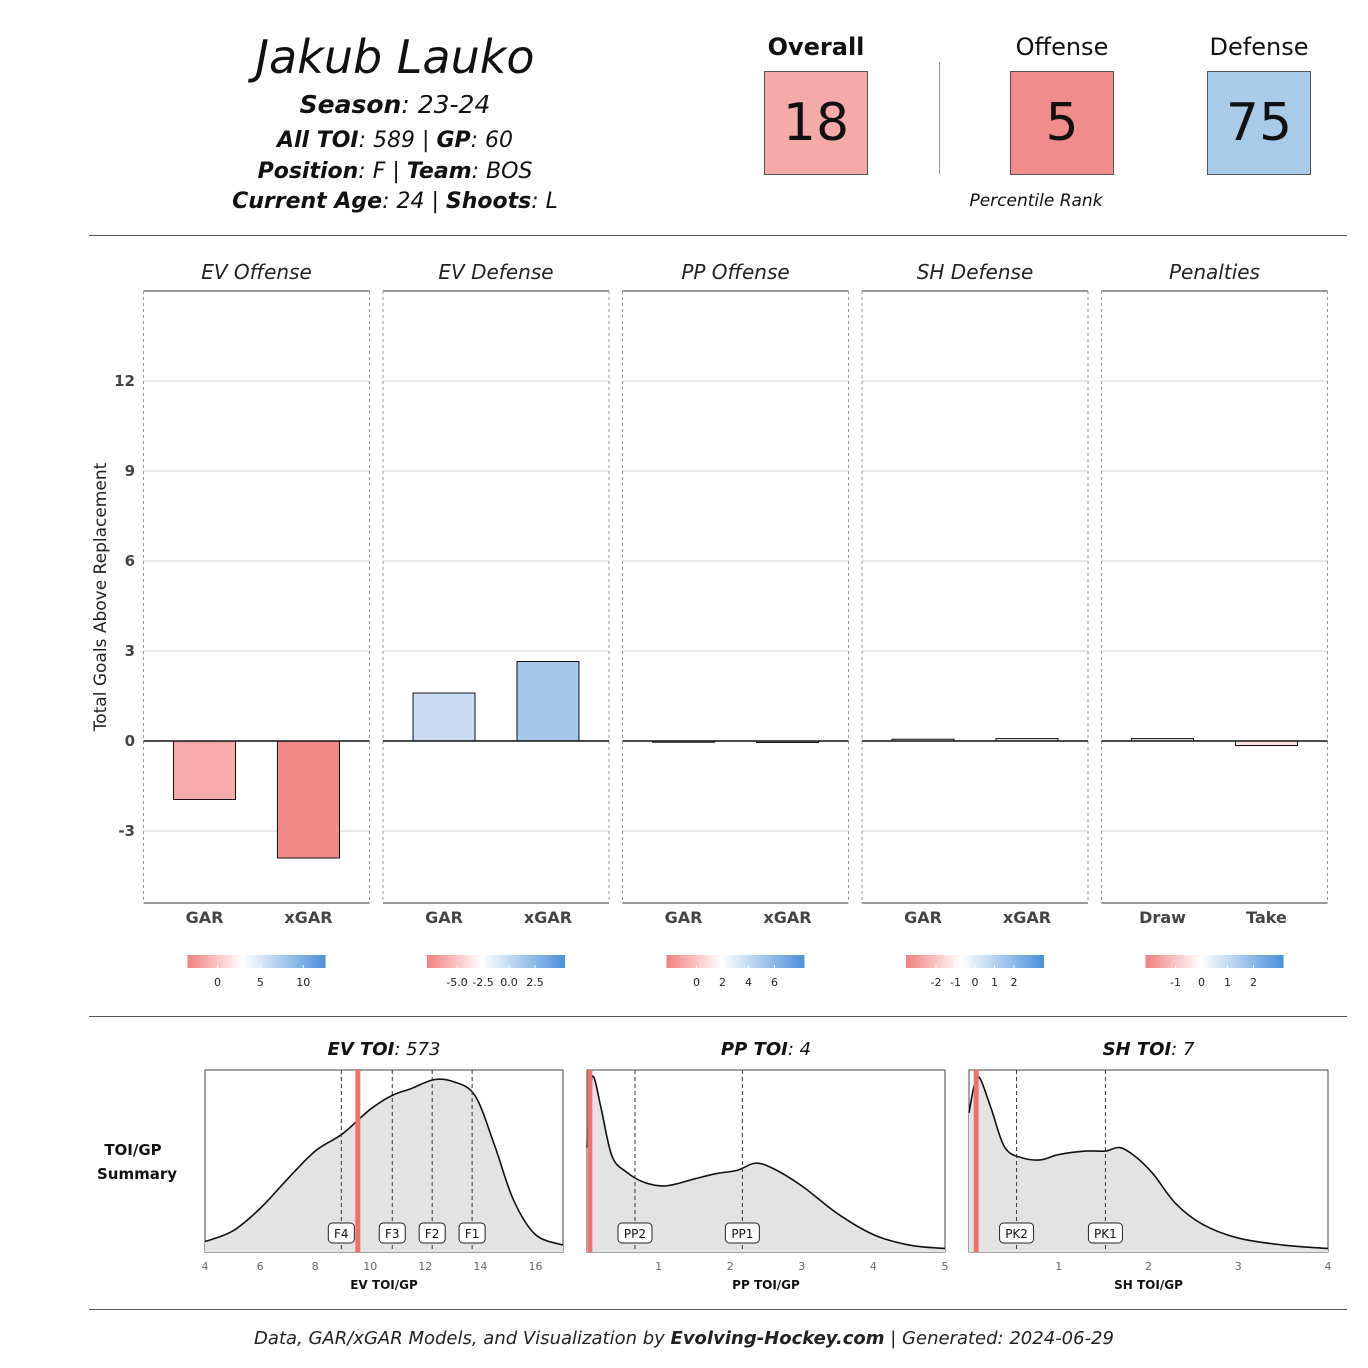  I want to click on season-value: 23-24, so click(454, 104).